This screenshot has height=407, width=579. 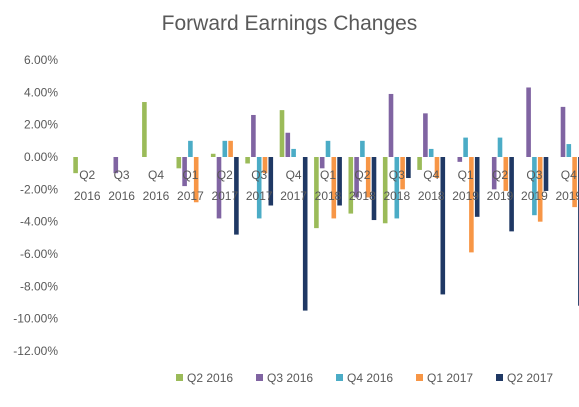 What do you see at coordinates (35, 351) in the screenshot?
I see `y-tick-label: -12.00%` at bounding box center [35, 351].